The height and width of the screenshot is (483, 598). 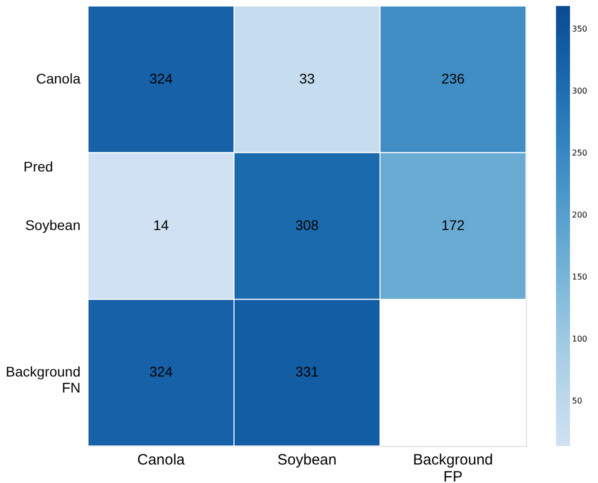 What do you see at coordinates (58, 78) in the screenshot?
I see `y-tick-label: Canola` at bounding box center [58, 78].